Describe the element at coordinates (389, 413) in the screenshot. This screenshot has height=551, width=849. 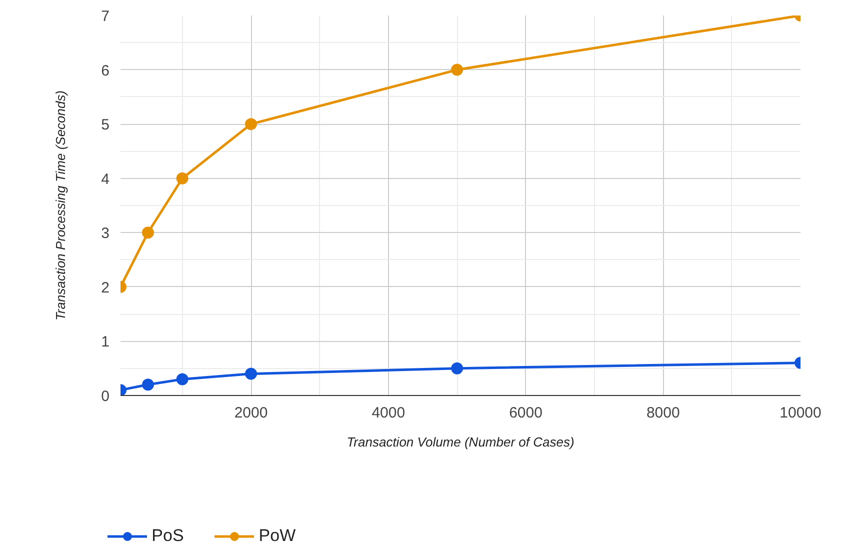
I see `x-tick-label: 4000` at that location.